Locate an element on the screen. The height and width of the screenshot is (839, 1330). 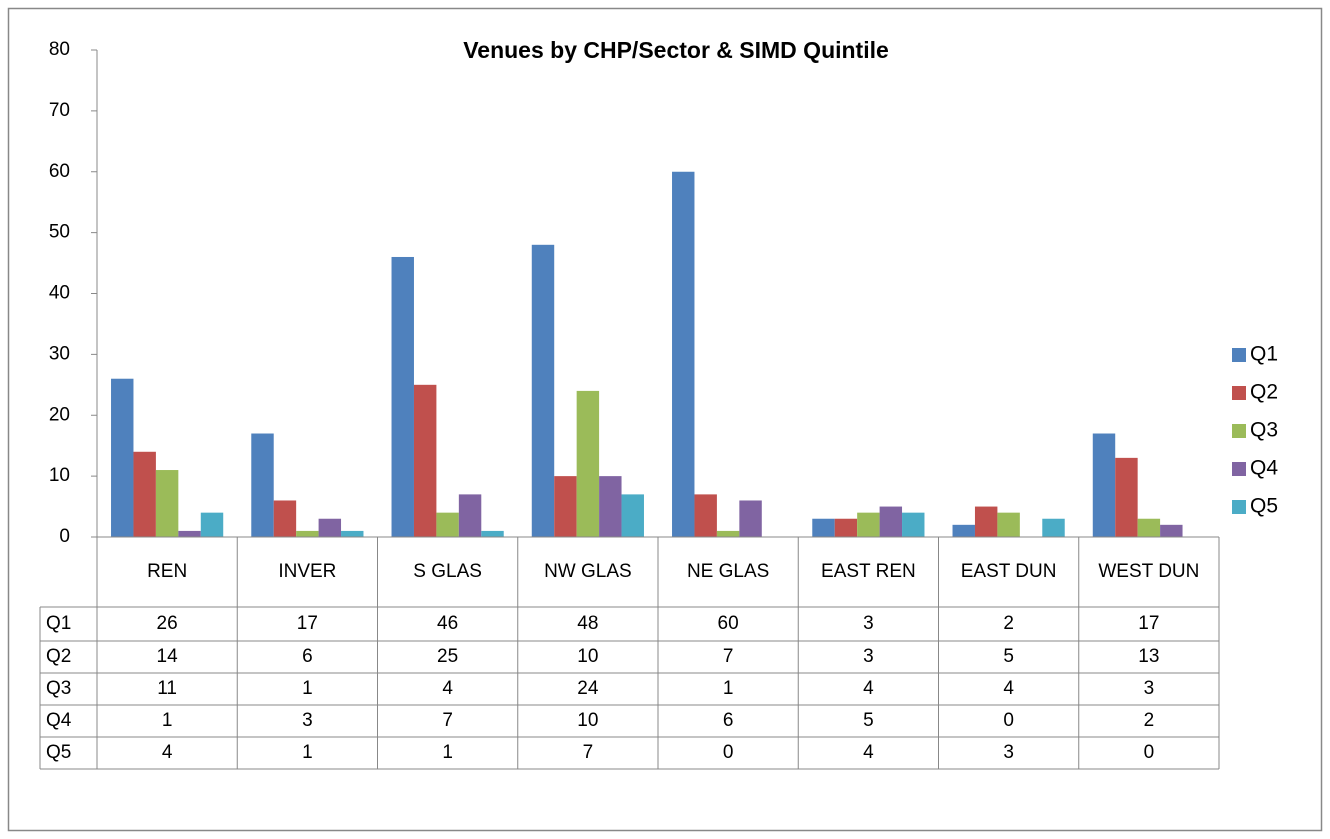
legend-label: Q1 is located at coordinates (1264, 354).